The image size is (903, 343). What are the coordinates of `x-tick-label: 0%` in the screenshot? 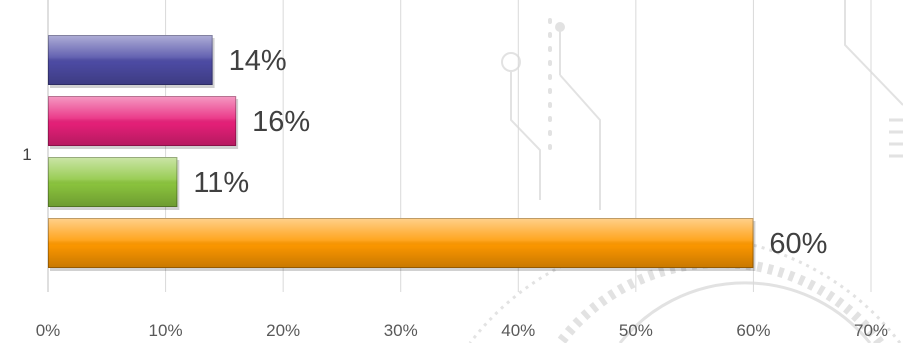 It's located at (48, 330).